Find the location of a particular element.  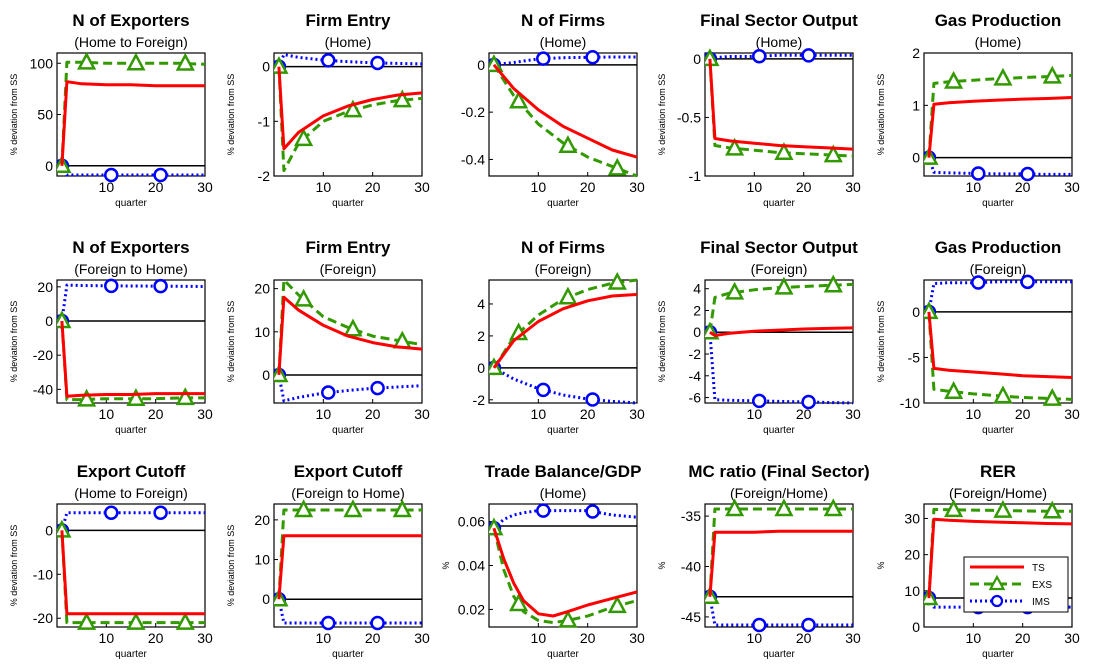

y-tick-label: 10 is located at coordinates (912, 591).